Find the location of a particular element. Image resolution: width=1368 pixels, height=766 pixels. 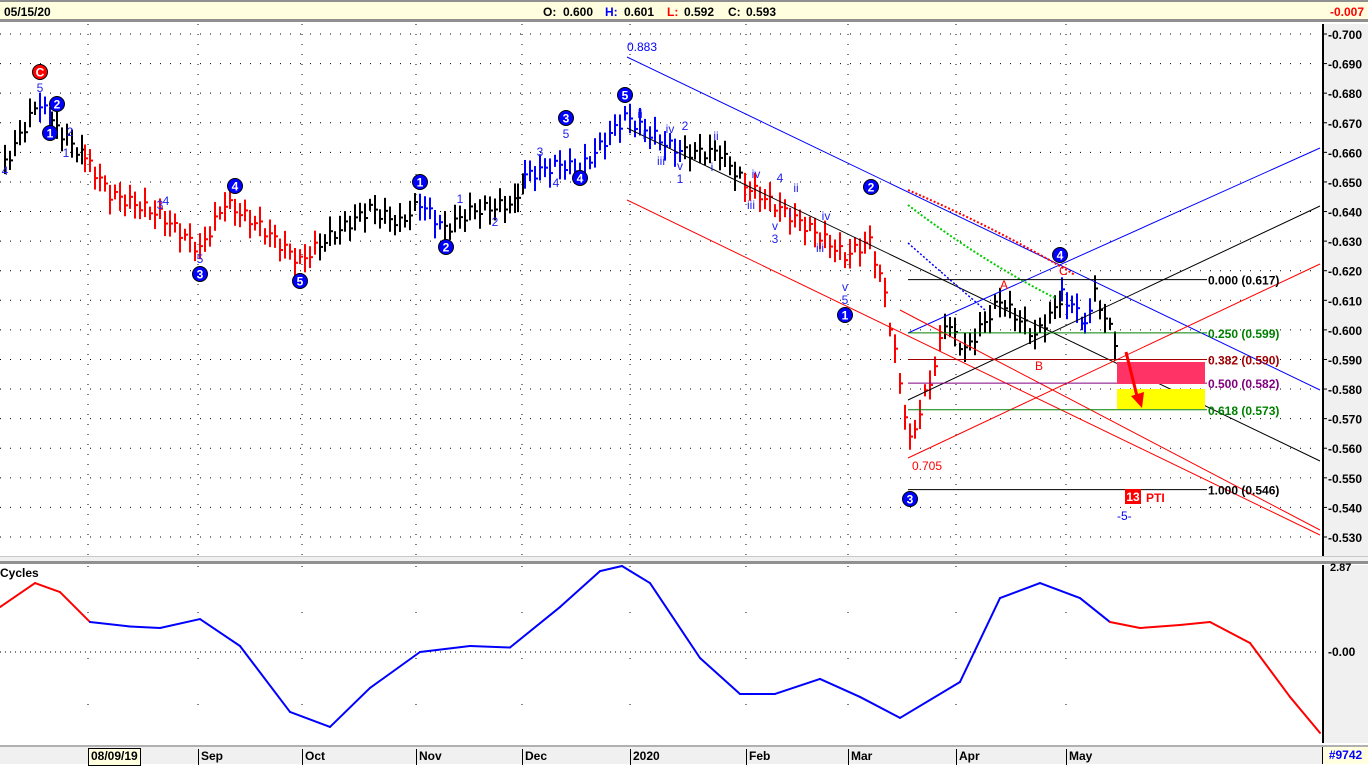

date-label: 05/15/20 is located at coordinates (27, 12).